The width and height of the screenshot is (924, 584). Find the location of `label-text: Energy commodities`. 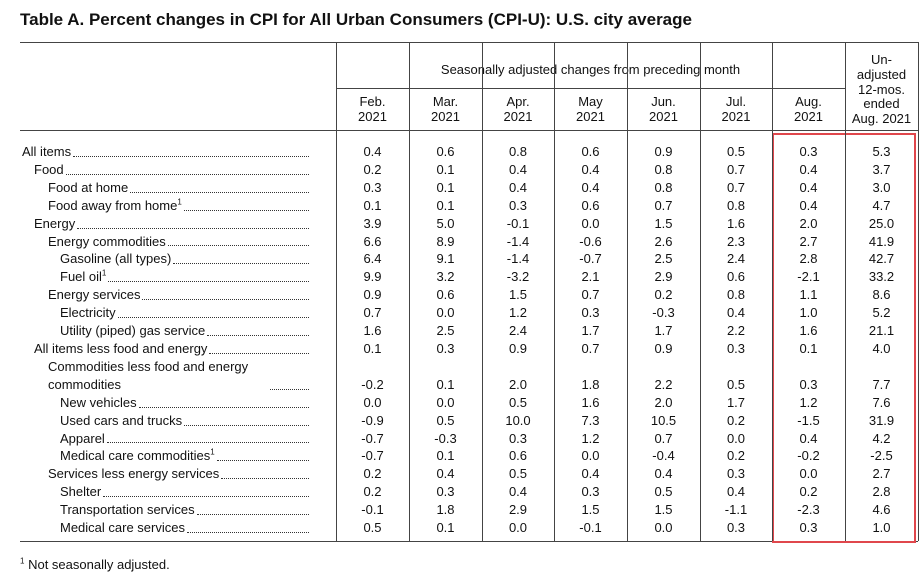

label-text: Energy commodities is located at coordinates (107, 242).